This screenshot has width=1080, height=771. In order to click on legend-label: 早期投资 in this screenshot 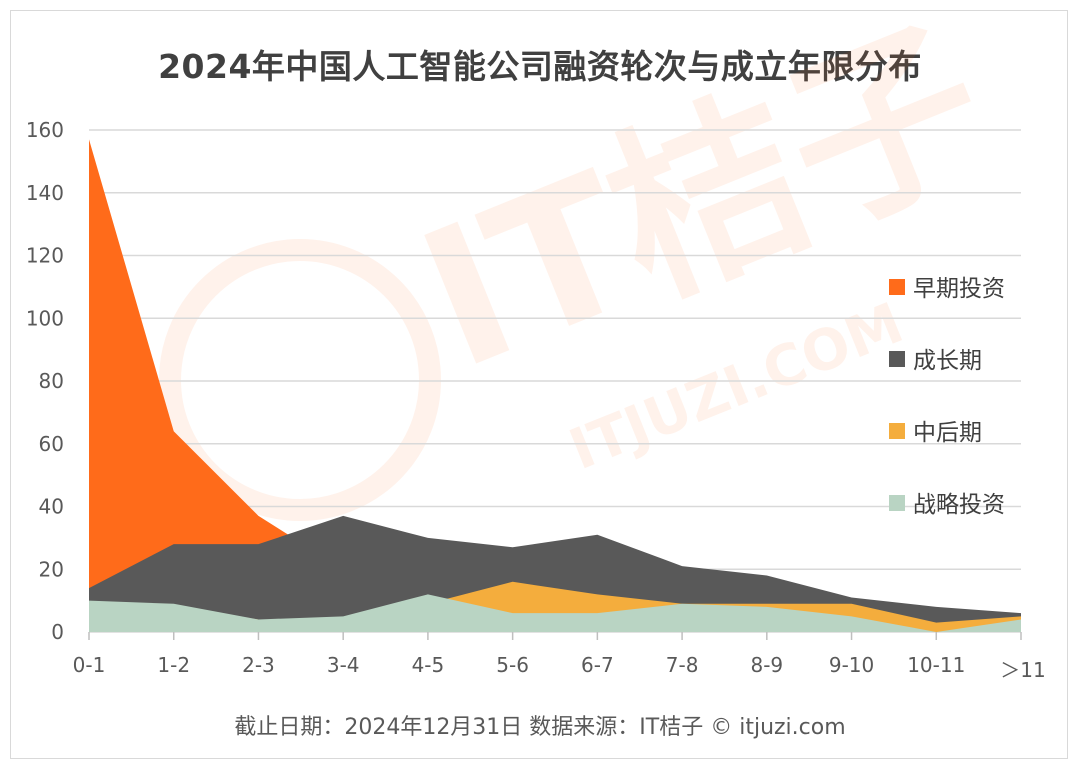, I will do `click(959, 289)`.